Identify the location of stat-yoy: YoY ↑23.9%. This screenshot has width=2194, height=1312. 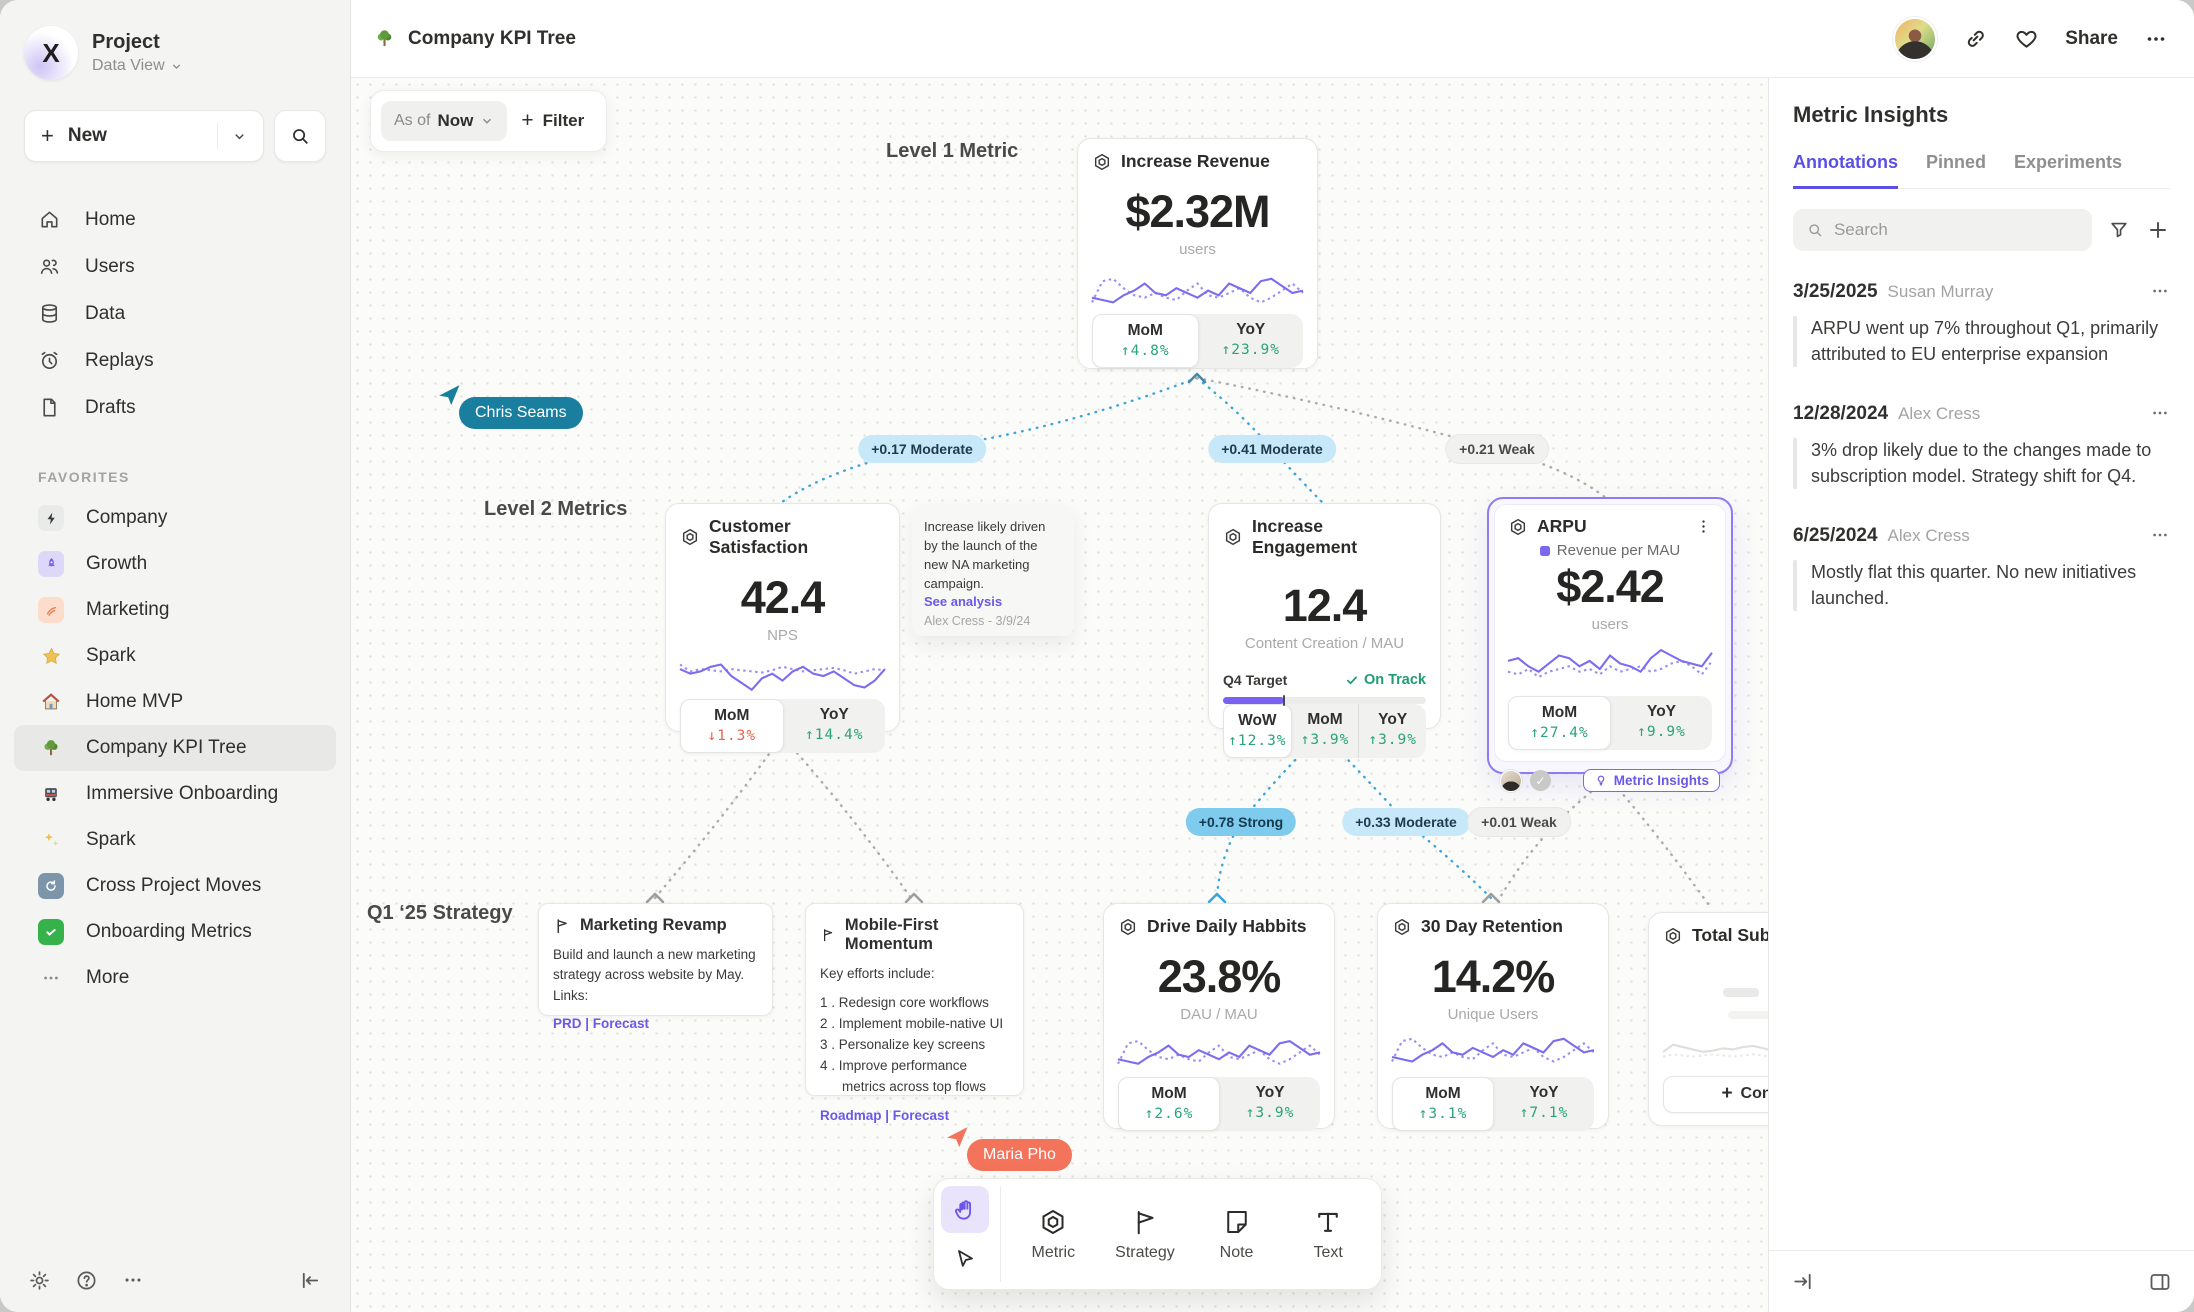
(1250, 340).